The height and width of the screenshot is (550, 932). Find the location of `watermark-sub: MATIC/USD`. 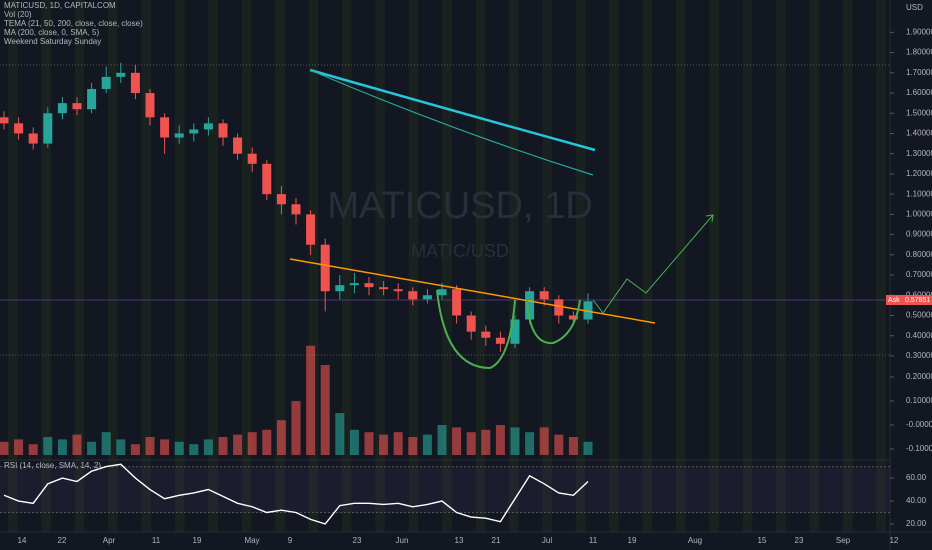

watermark-sub: MATIC/USD is located at coordinates (460, 251).